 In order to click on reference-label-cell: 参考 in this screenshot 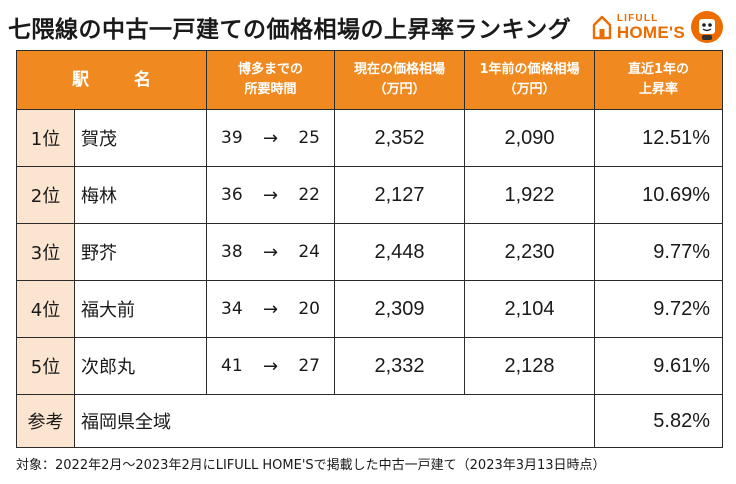, I will do `click(45, 421)`.